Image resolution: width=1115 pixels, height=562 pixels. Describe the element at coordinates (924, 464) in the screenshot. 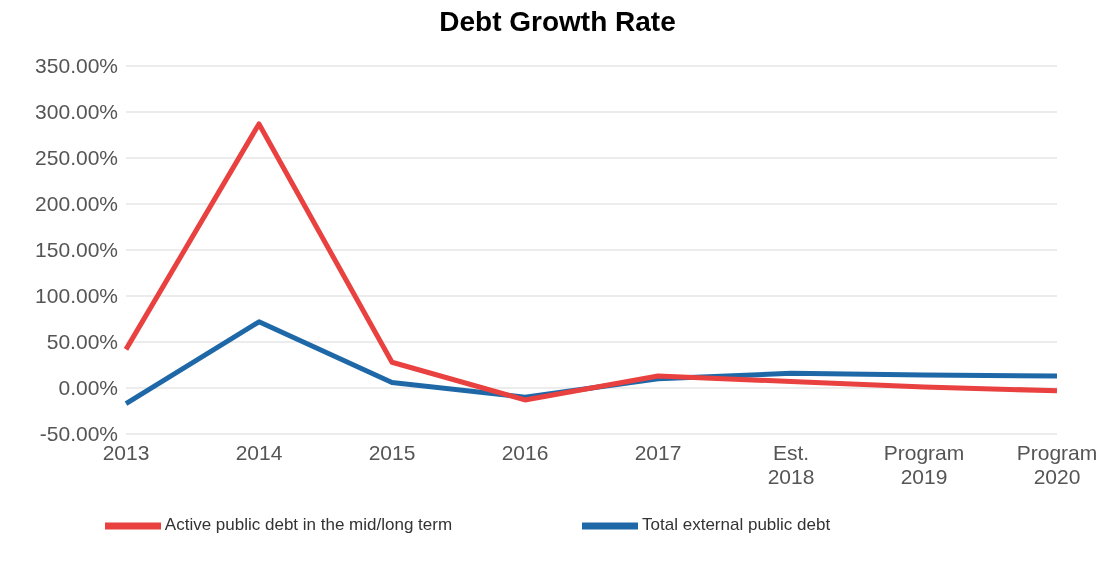

I see `x-tick-label: Program 2019` at that location.